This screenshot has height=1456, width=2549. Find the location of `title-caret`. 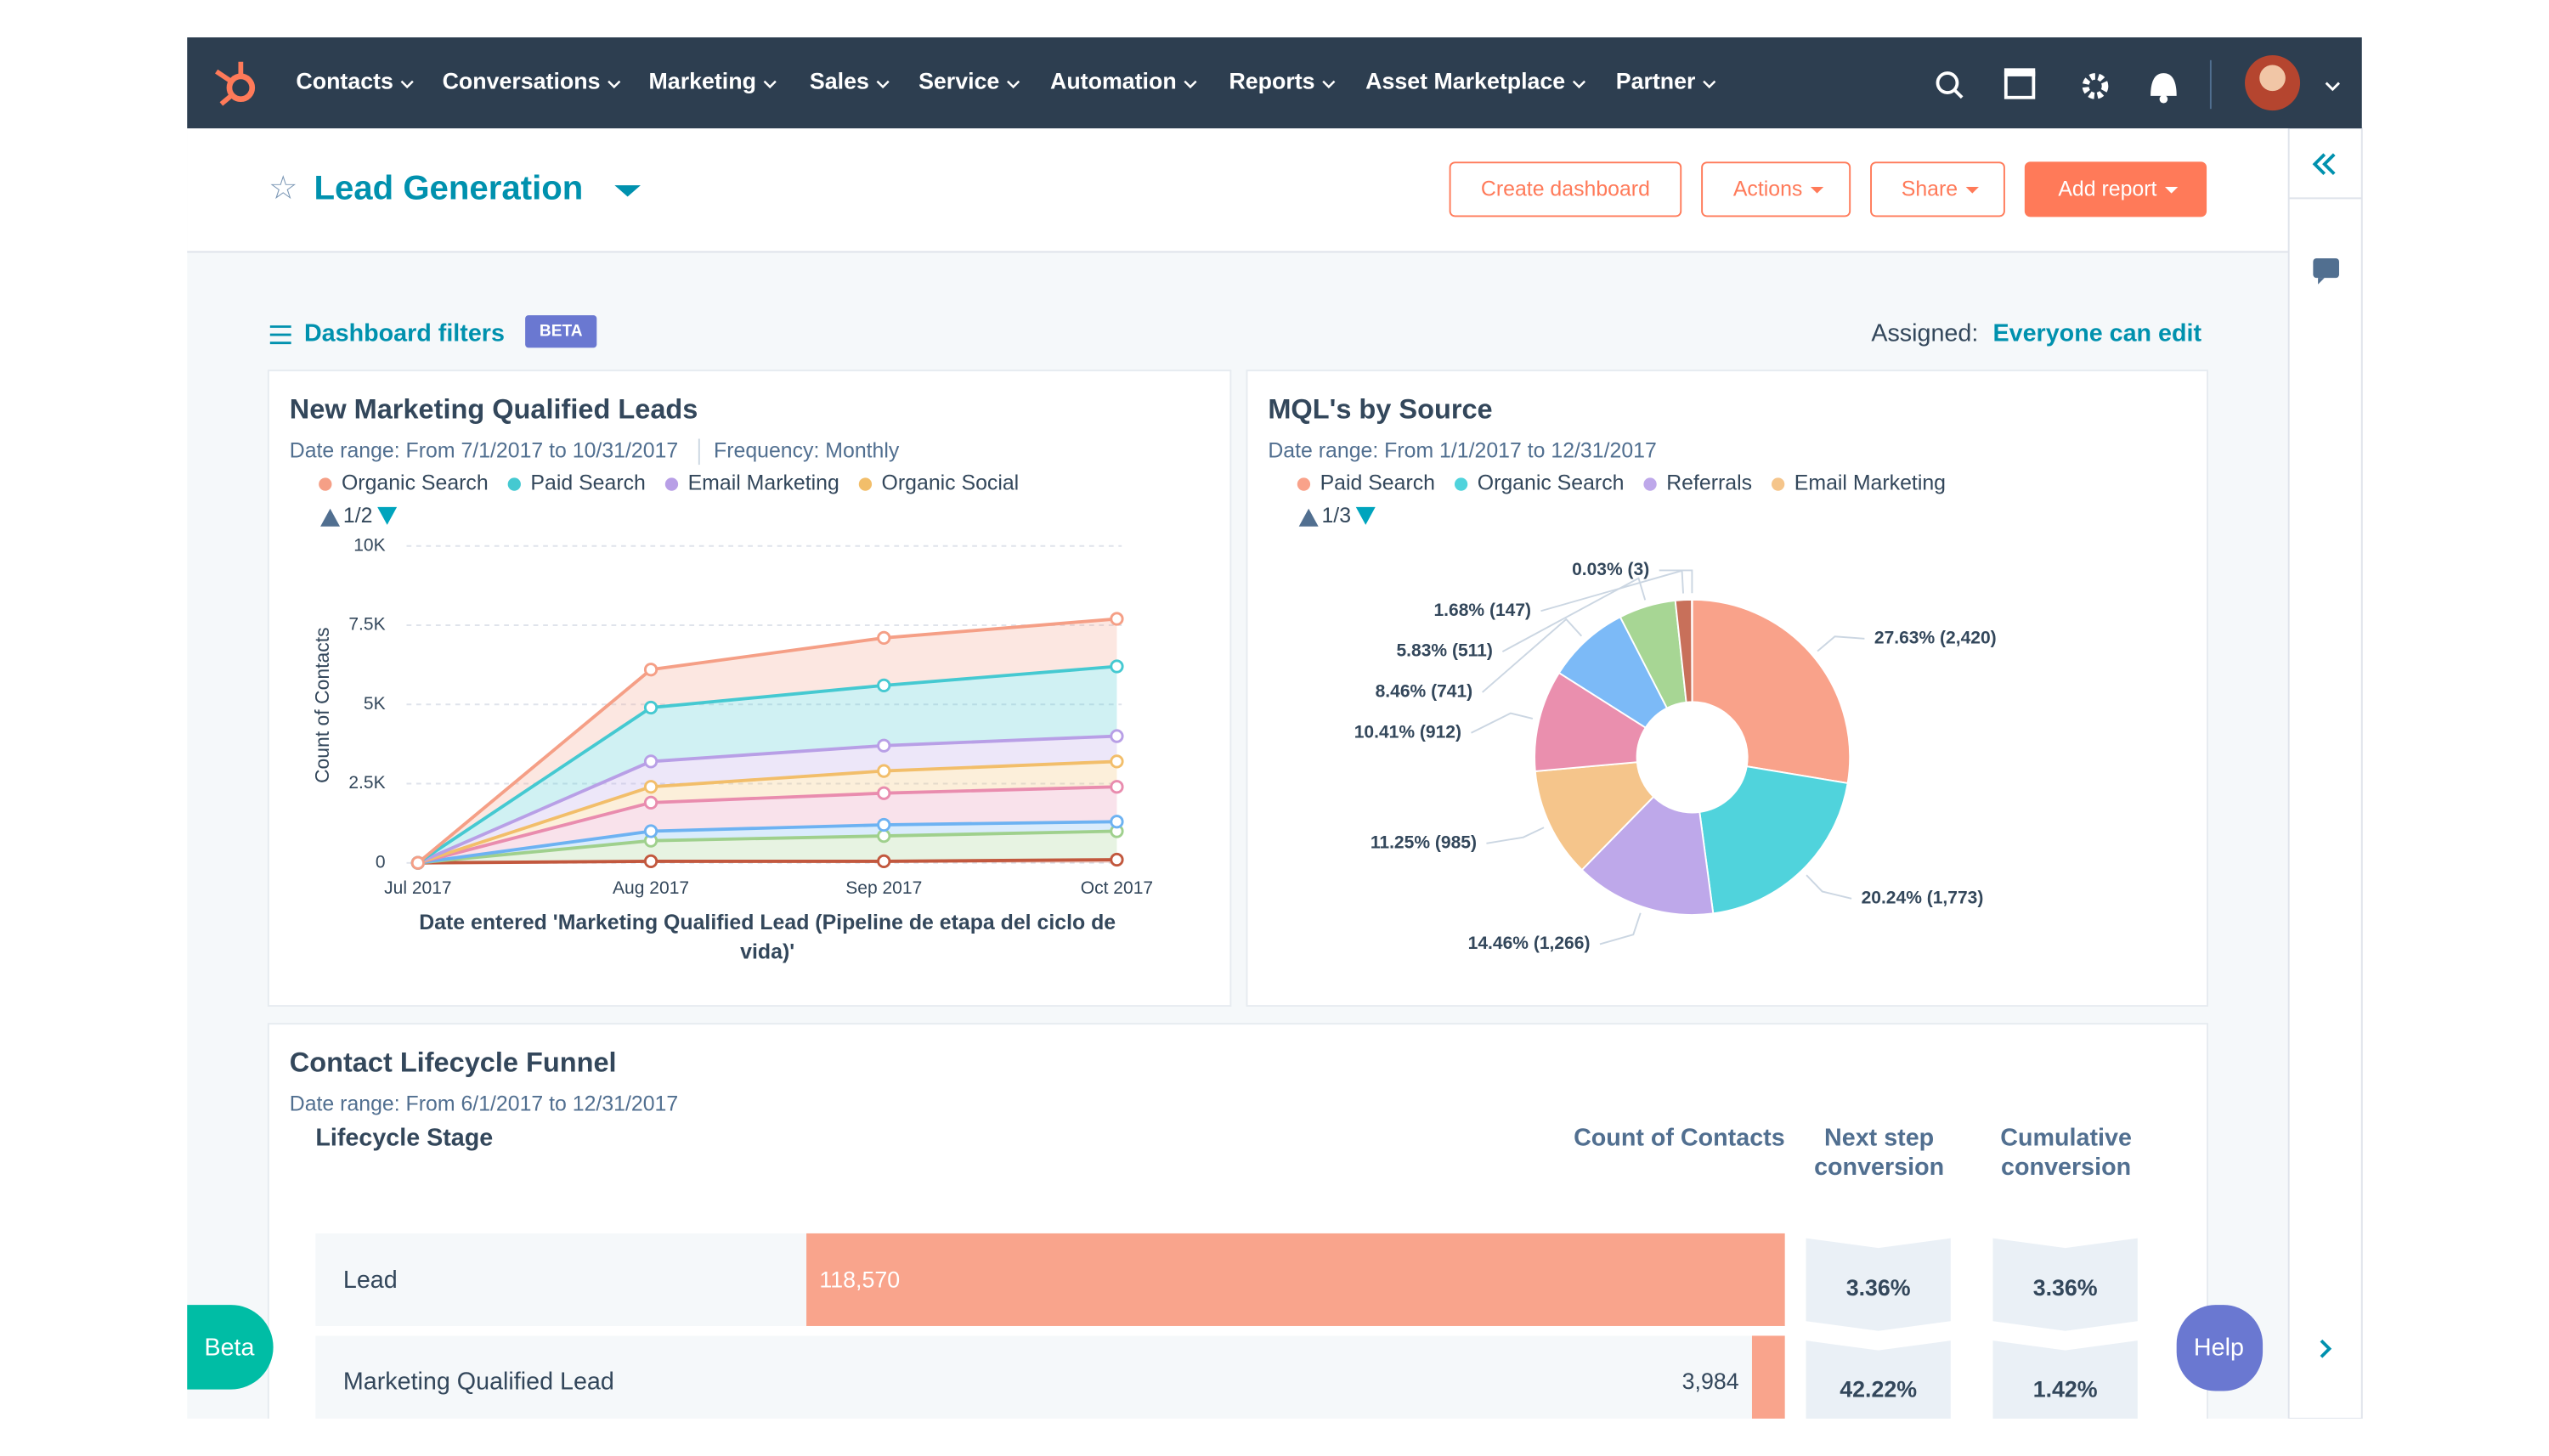

title-caret is located at coordinates (627, 191).